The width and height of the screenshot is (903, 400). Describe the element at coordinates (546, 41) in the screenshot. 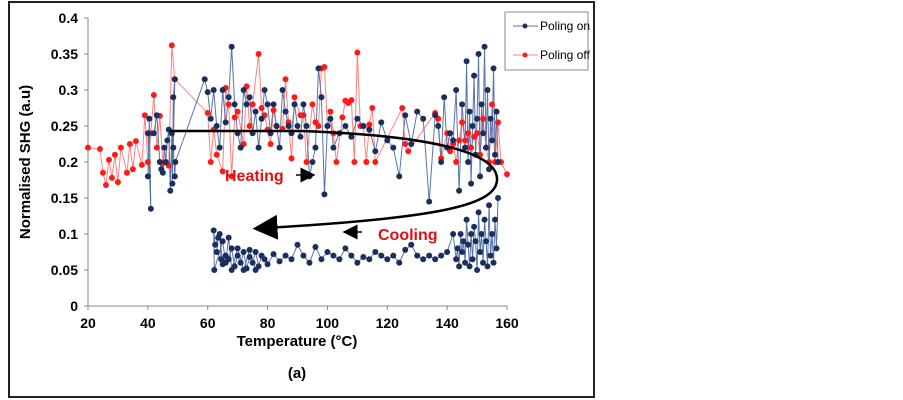

I see `legend-box` at that location.